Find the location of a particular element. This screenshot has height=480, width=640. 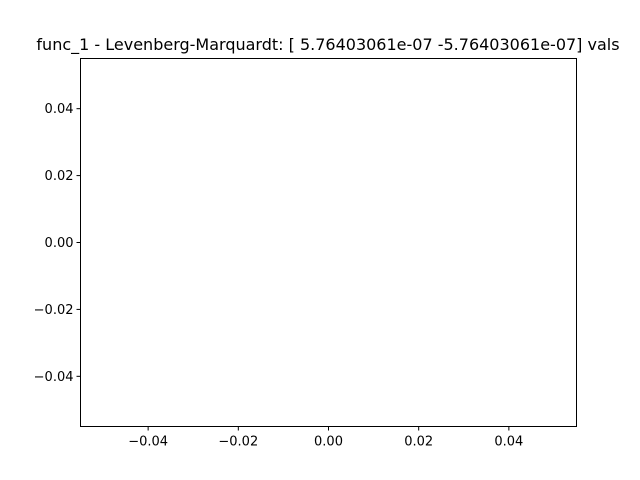

x-tick-label: 0.04 is located at coordinates (508, 442).